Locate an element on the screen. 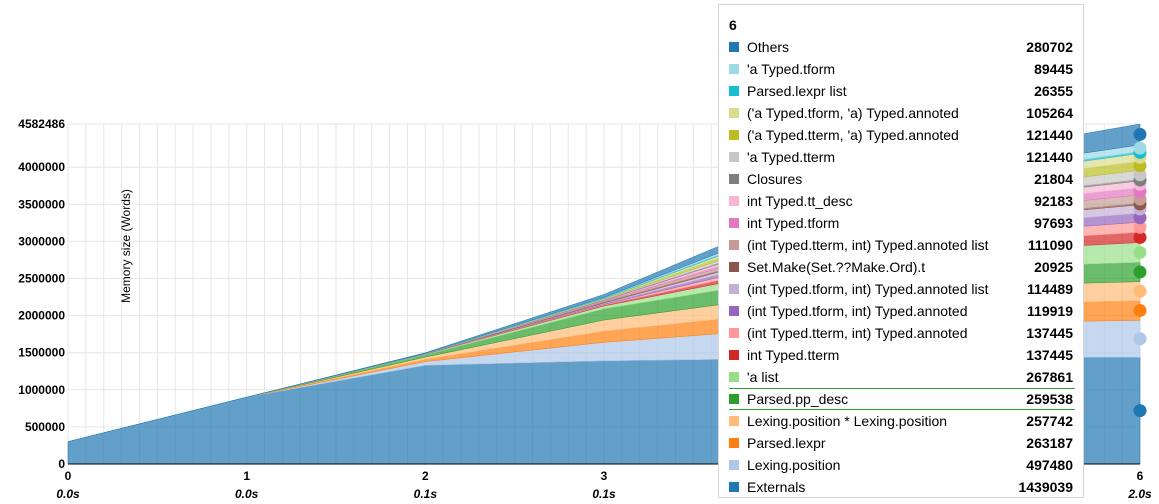 The height and width of the screenshot is (504, 1159). dot-a-typed-tform is located at coordinates (1140, 148).